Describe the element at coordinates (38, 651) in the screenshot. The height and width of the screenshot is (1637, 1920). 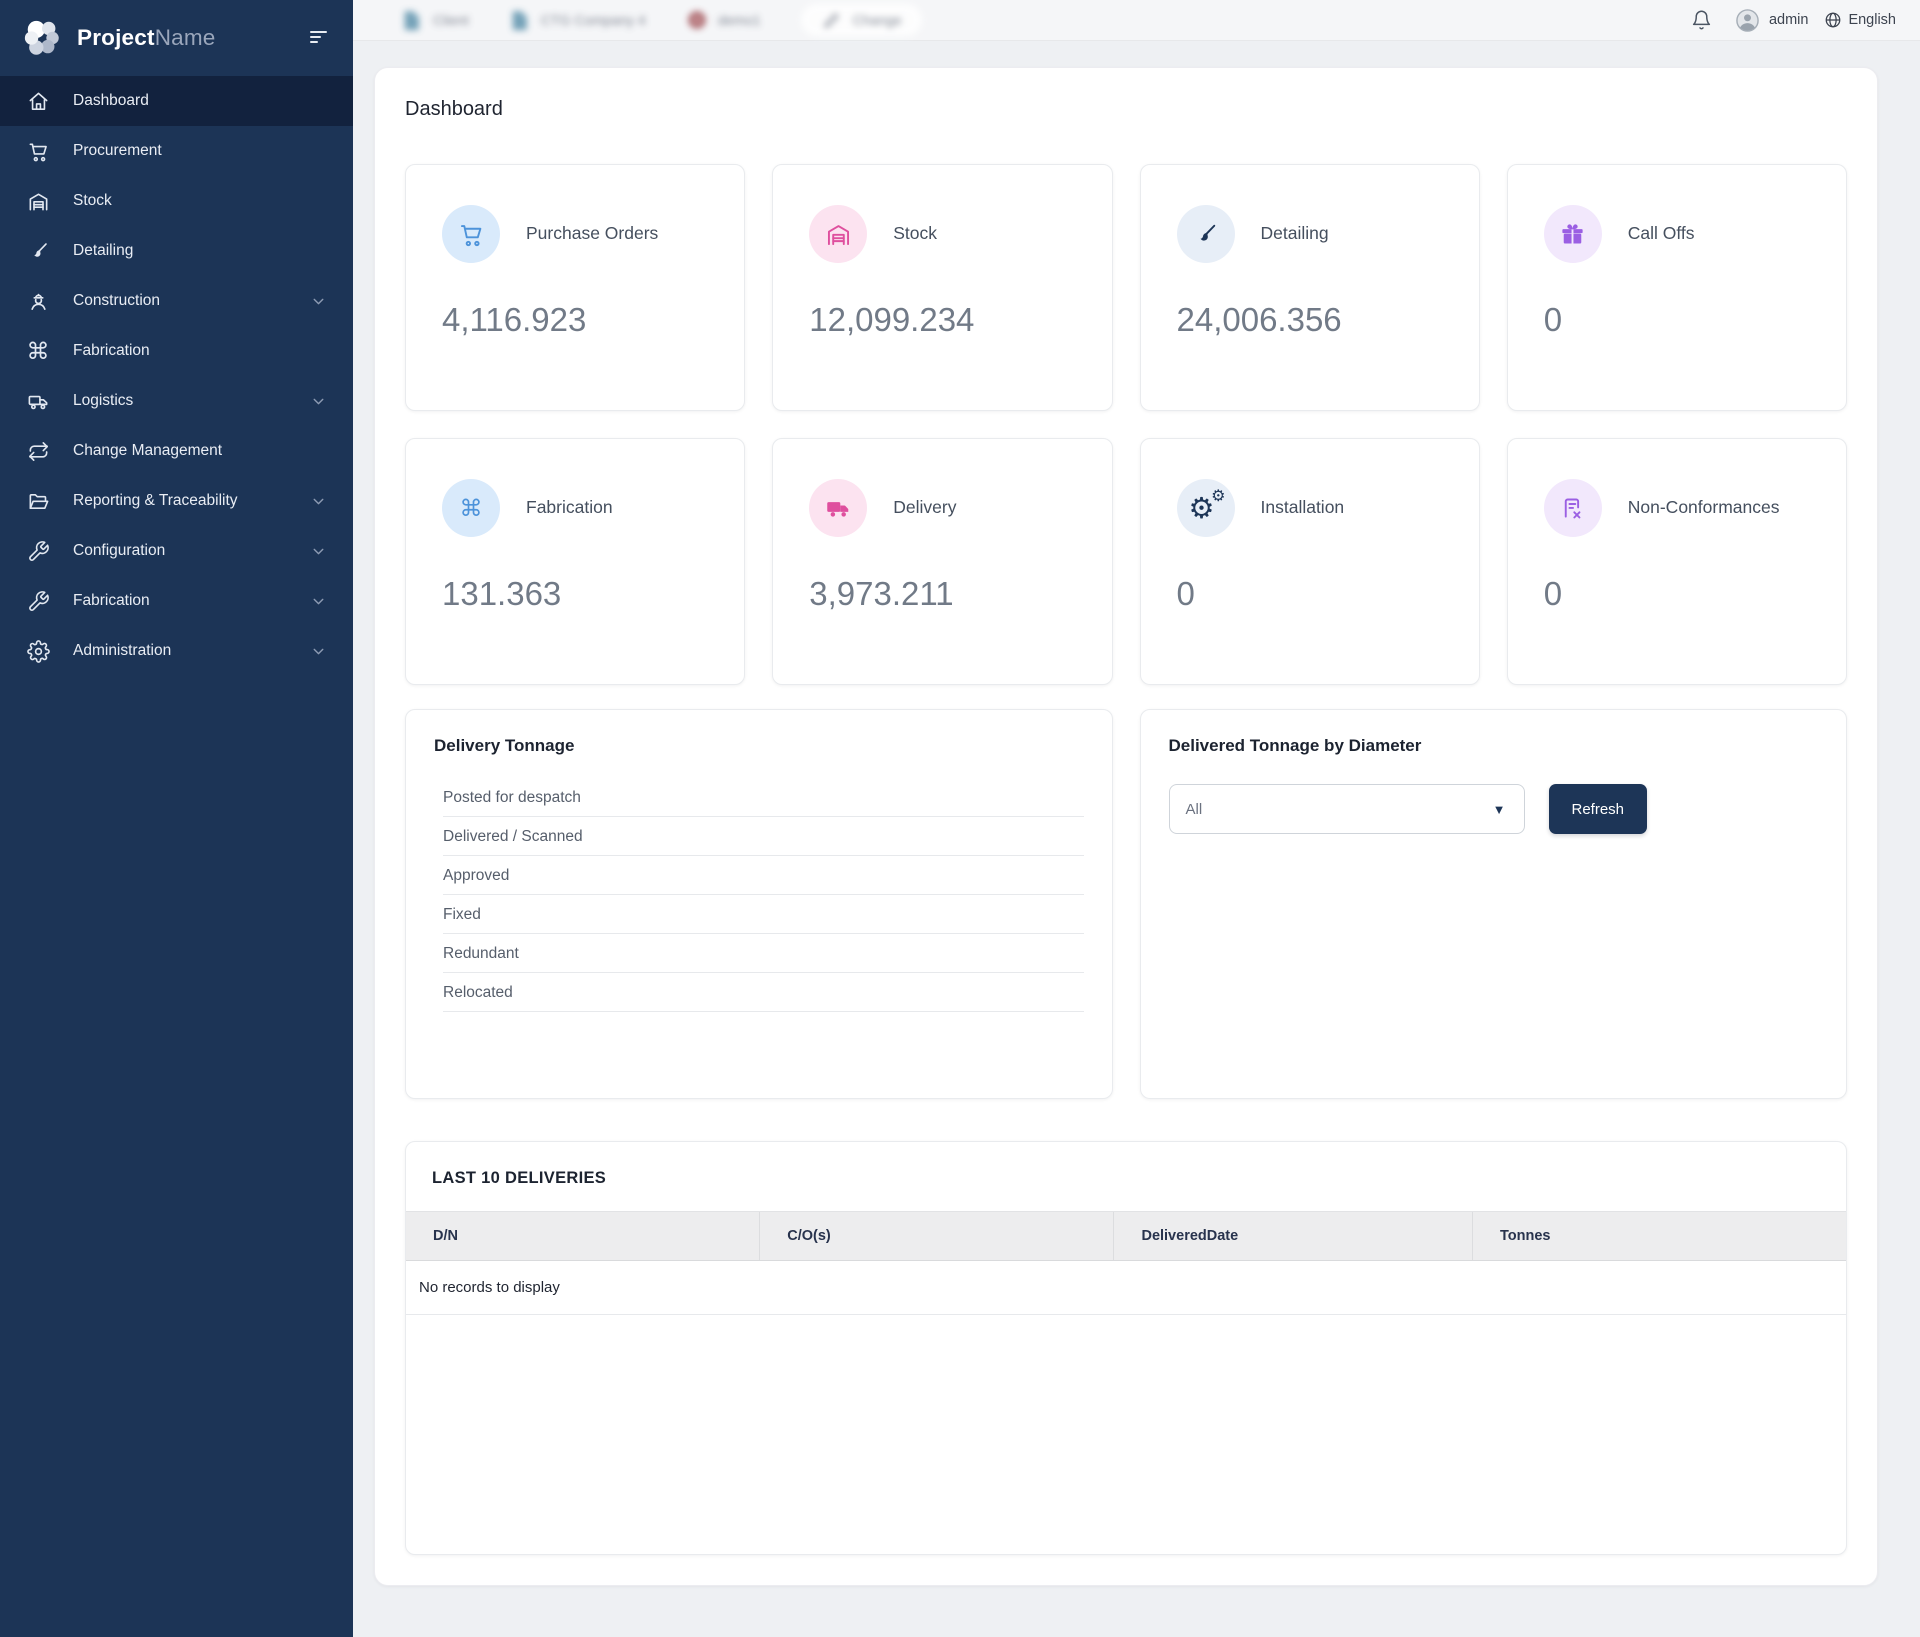
I see `gear-icon` at that location.